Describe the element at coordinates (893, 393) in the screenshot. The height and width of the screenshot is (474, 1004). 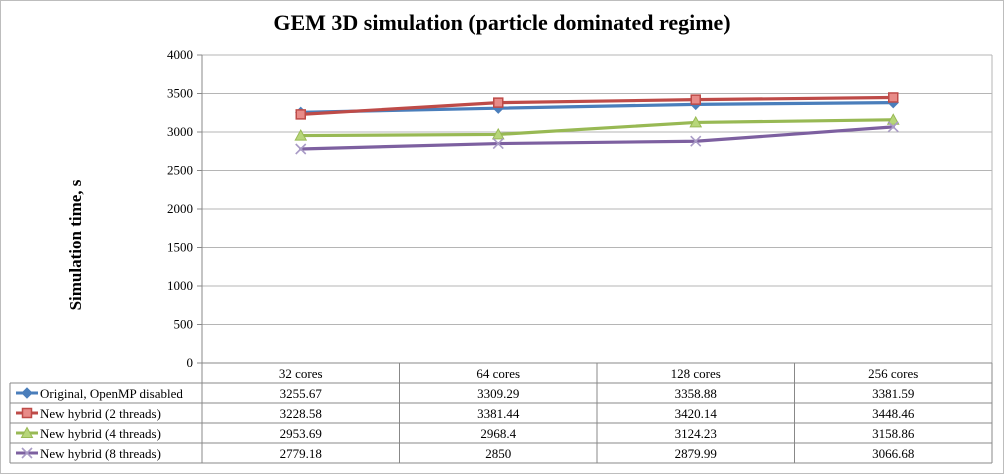
I see `series-1-value-label: 3381.59` at that location.